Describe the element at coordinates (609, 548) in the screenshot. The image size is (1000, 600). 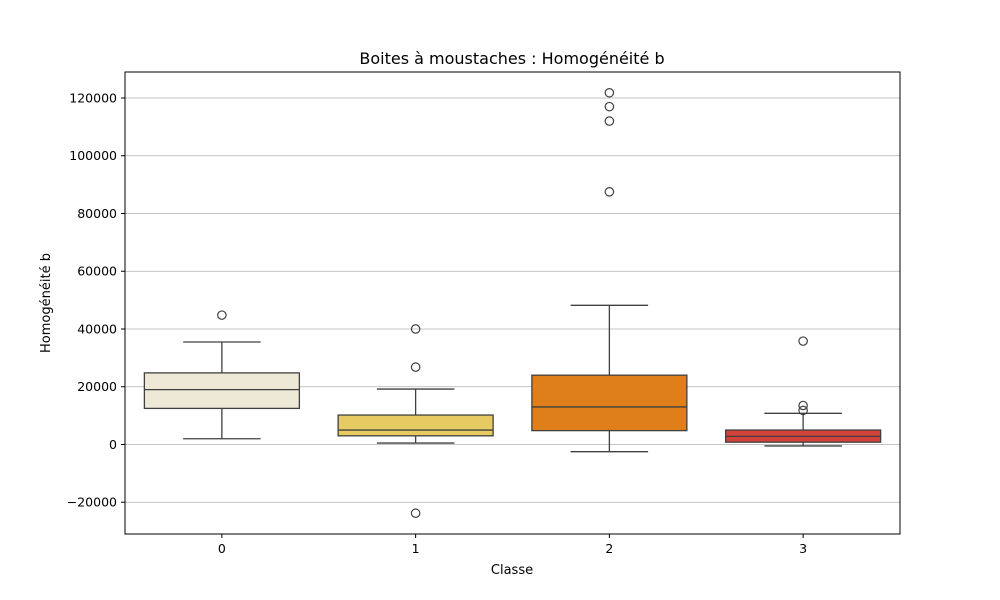
I see `x-tick-label: 2` at that location.